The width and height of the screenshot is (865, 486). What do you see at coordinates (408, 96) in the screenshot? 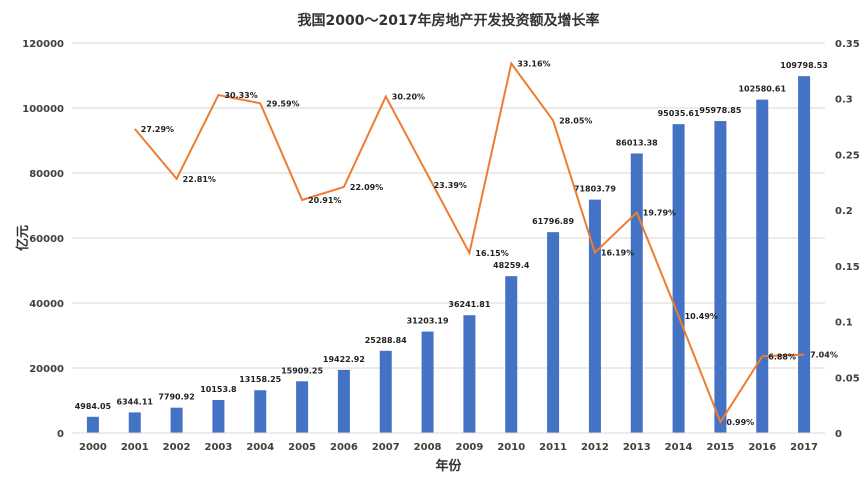
I see `line-data-label: 30.20%` at bounding box center [408, 96].